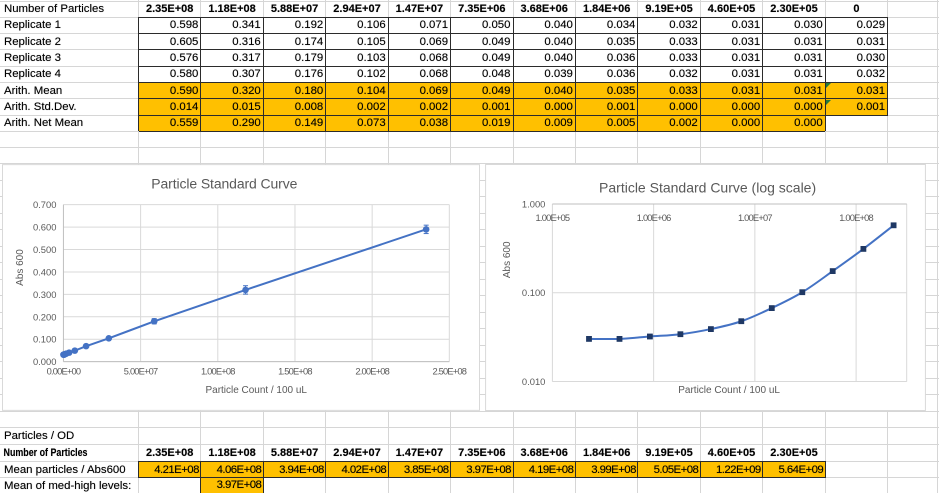 The image size is (939, 493). I want to click on svg-text: Particle Standard Curve, so click(224, 183).